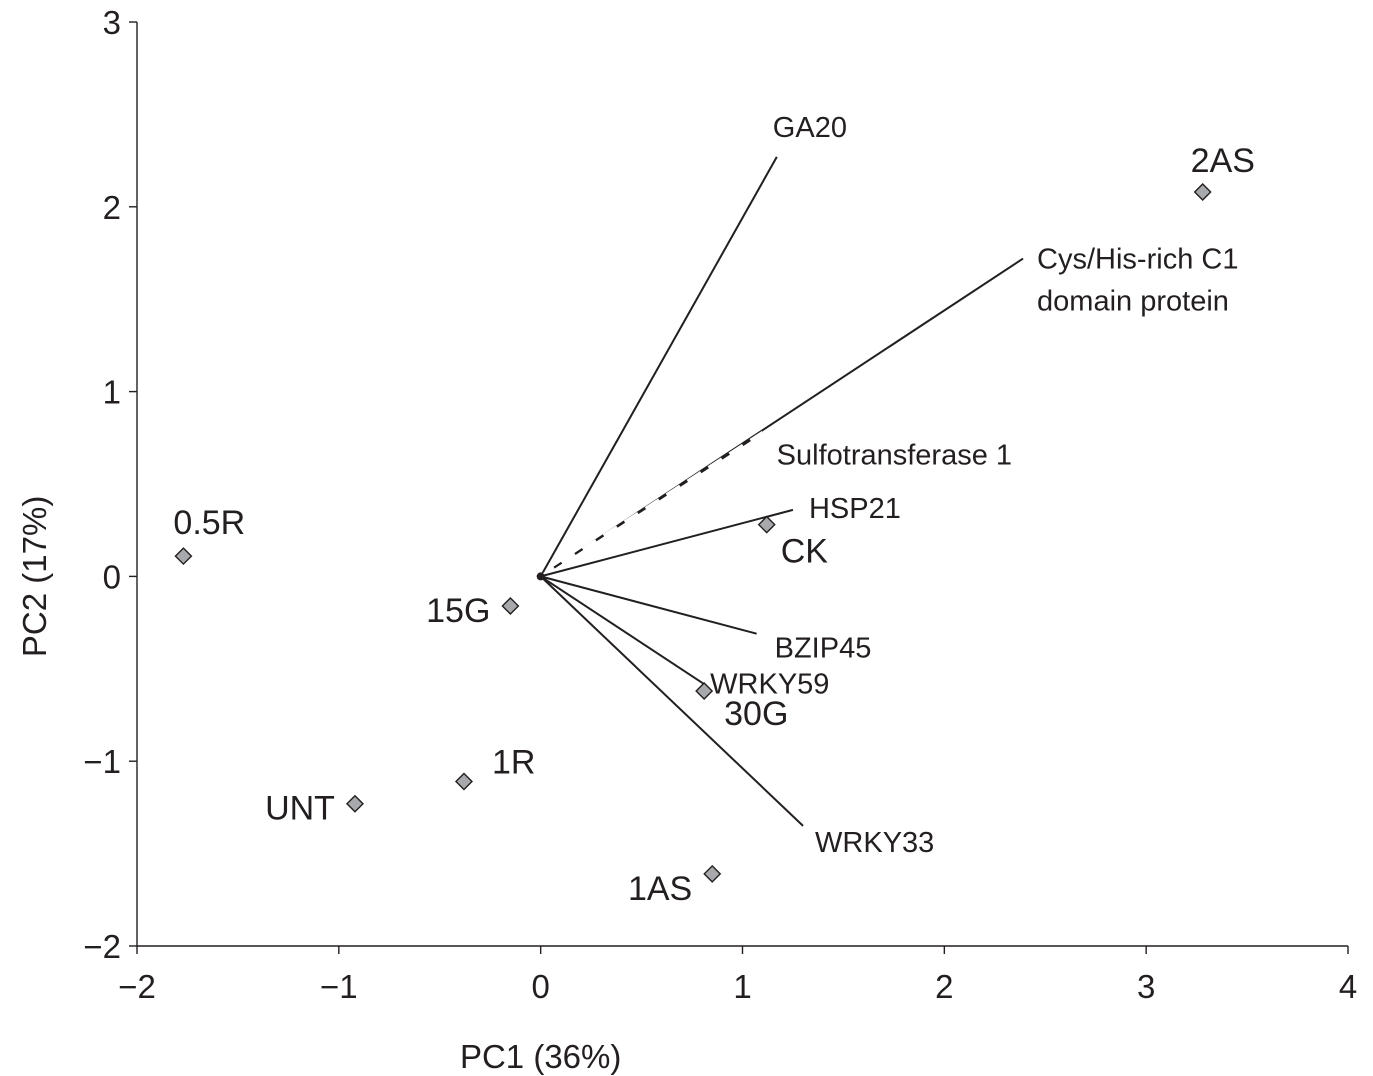  Describe the element at coordinates (458, 611) in the screenshot. I see `sample-label-15g: 15G` at that location.